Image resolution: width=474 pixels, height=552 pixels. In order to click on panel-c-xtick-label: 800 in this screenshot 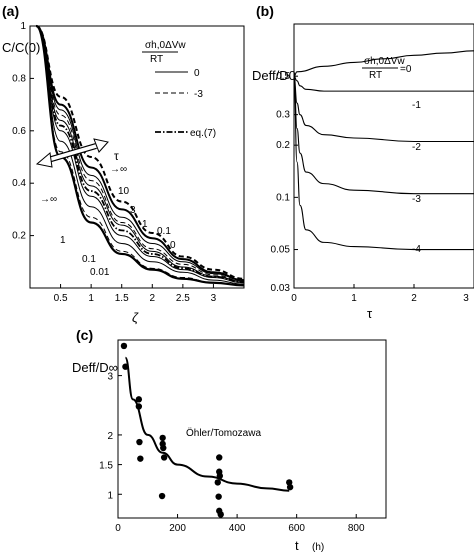, I will do `click(356, 528)`.